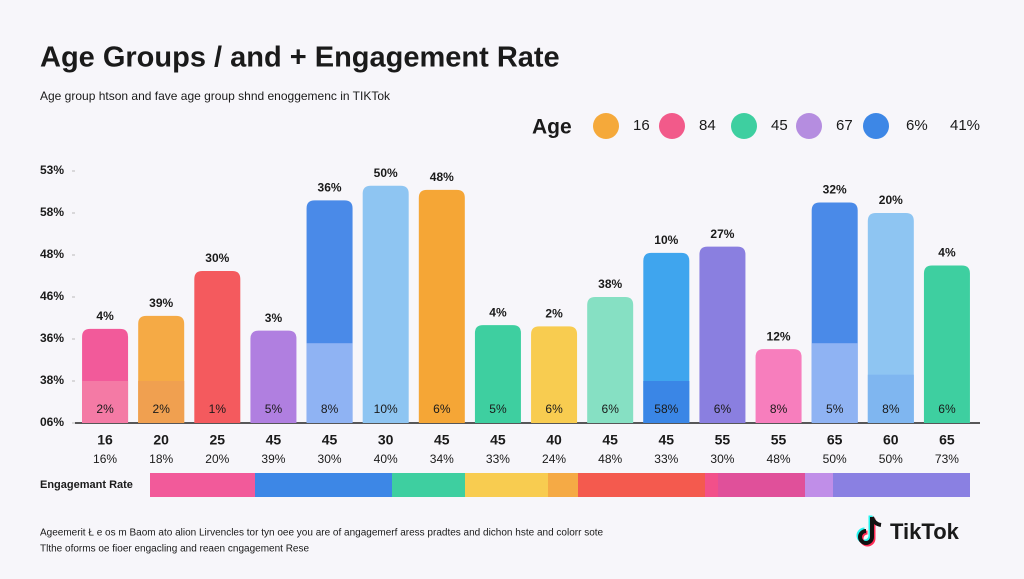  What do you see at coordinates (386, 173) in the screenshot?
I see `bar-top-label: 50%` at bounding box center [386, 173].